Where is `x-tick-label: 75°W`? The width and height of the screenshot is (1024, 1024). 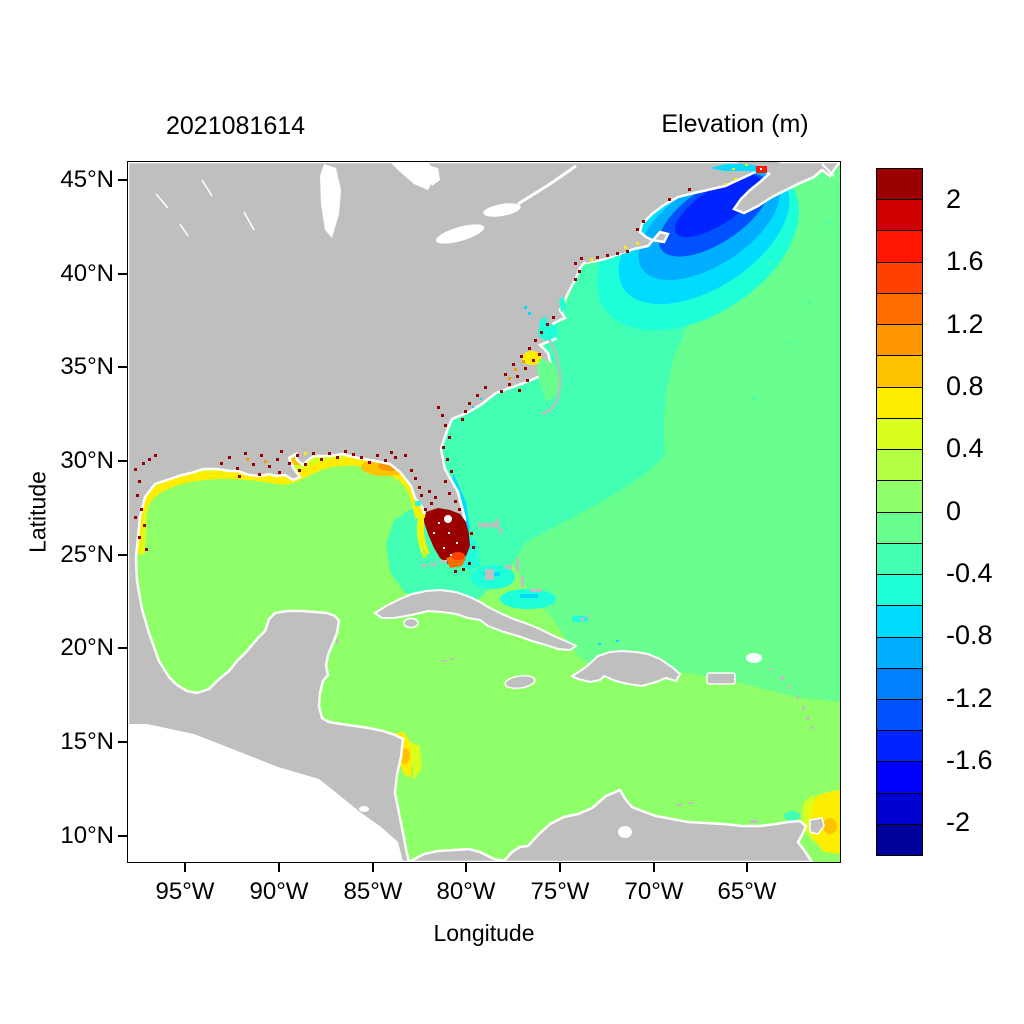
x-tick-label: 75°W is located at coordinates (560, 891).